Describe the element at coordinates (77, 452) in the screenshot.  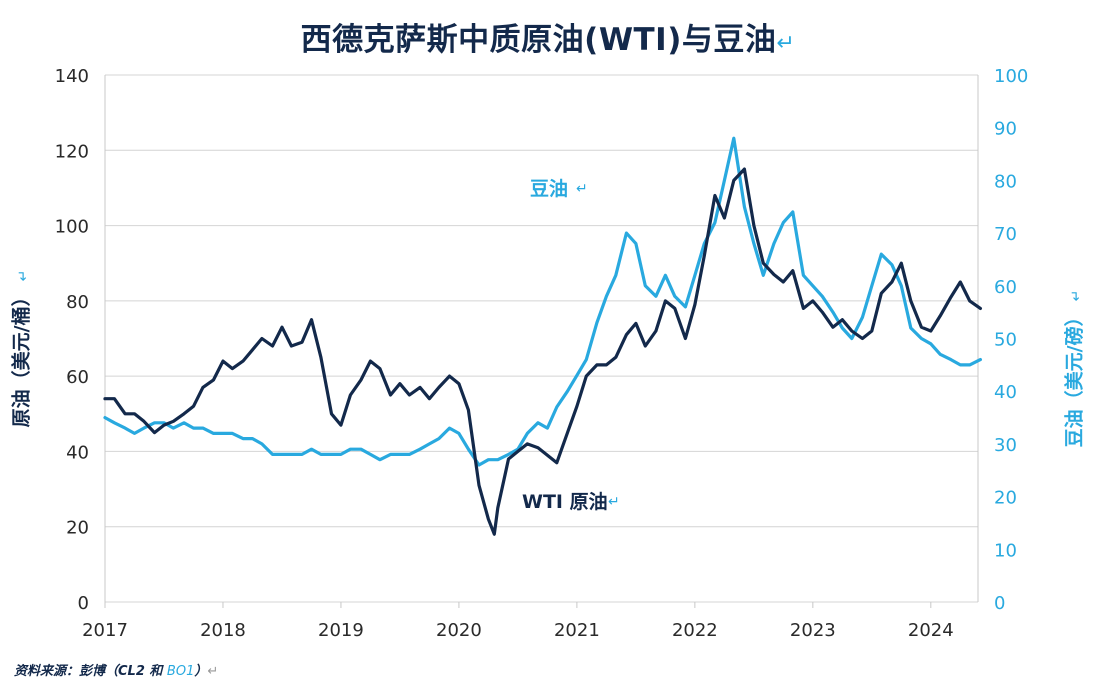
I see `y-tick-label-left: 40` at that location.